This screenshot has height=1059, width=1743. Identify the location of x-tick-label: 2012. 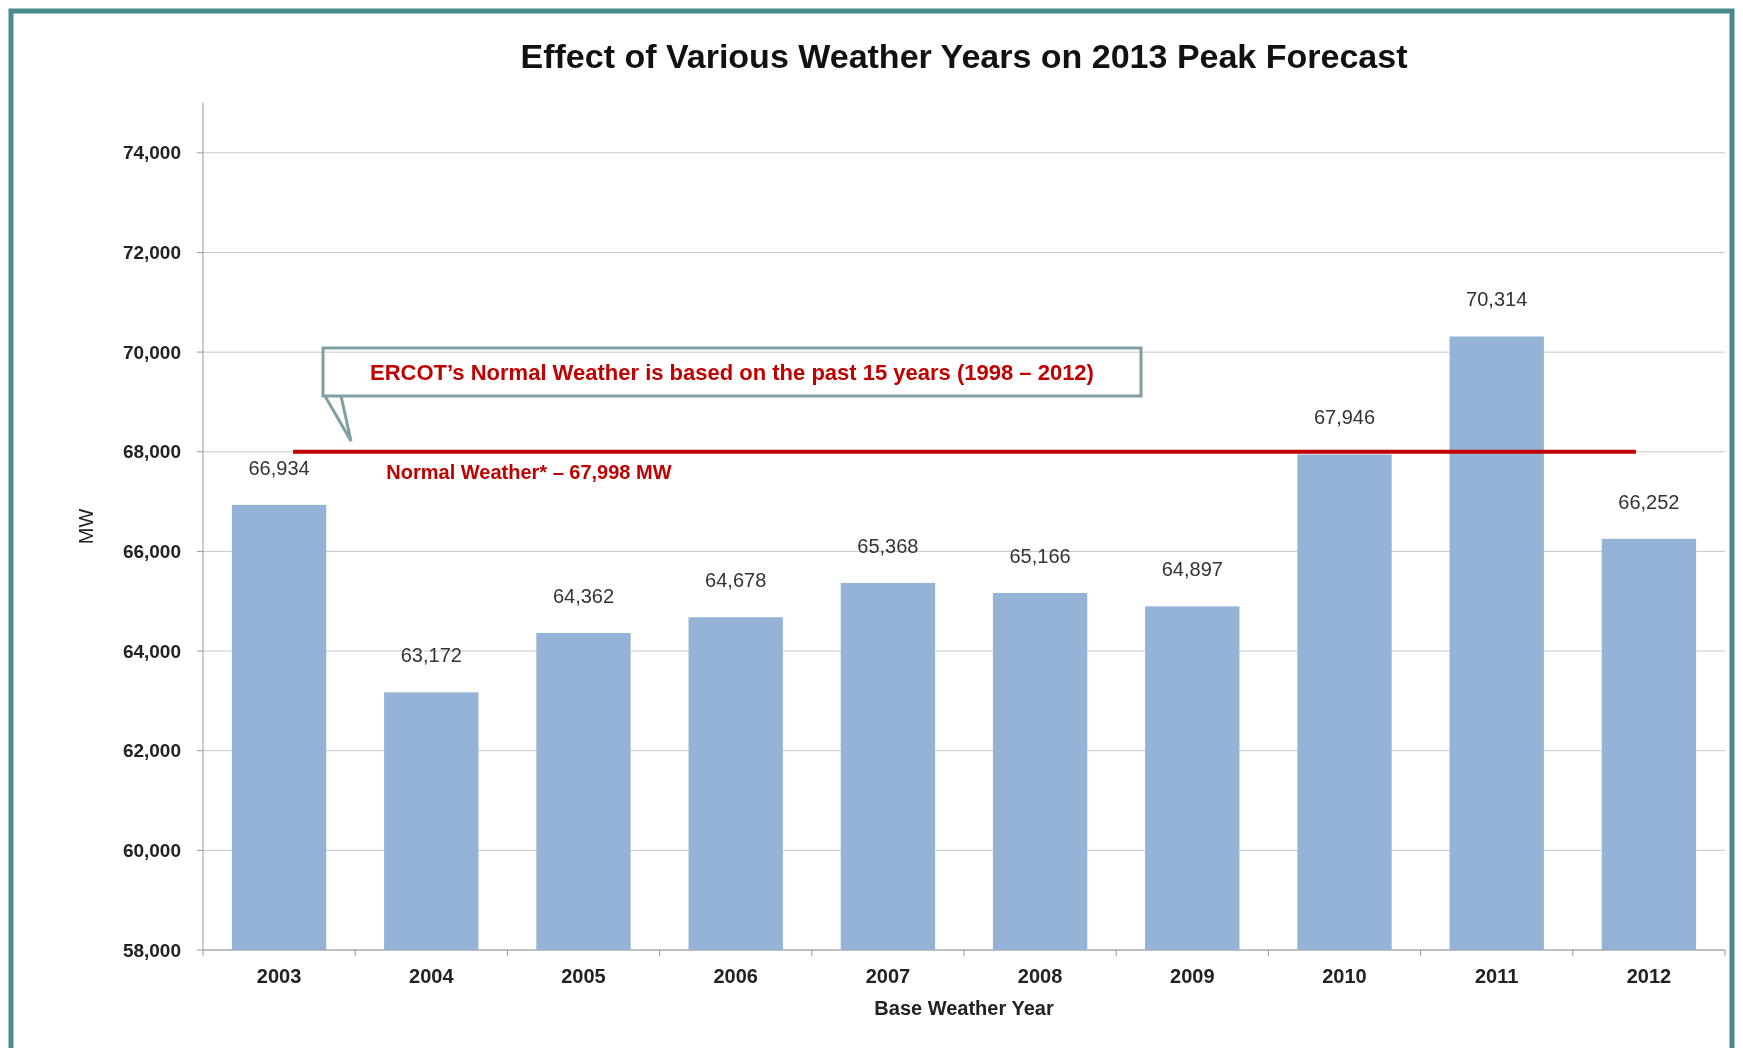
(1649, 976).